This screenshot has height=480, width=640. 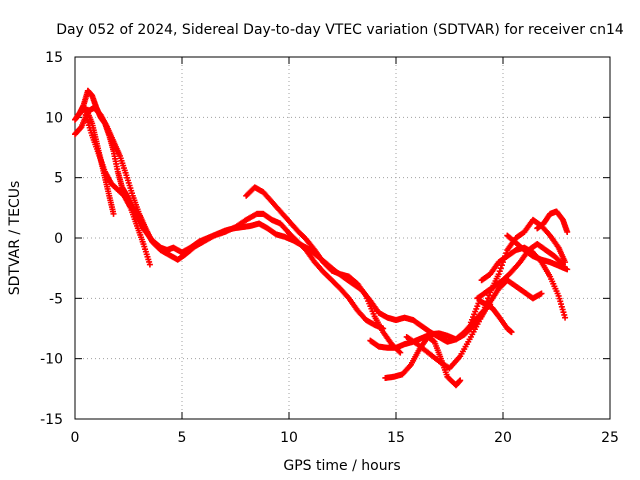 What do you see at coordinates (323, 270) in the screenshot?
I see `series-sat-e` at bounding box center [323, 270].